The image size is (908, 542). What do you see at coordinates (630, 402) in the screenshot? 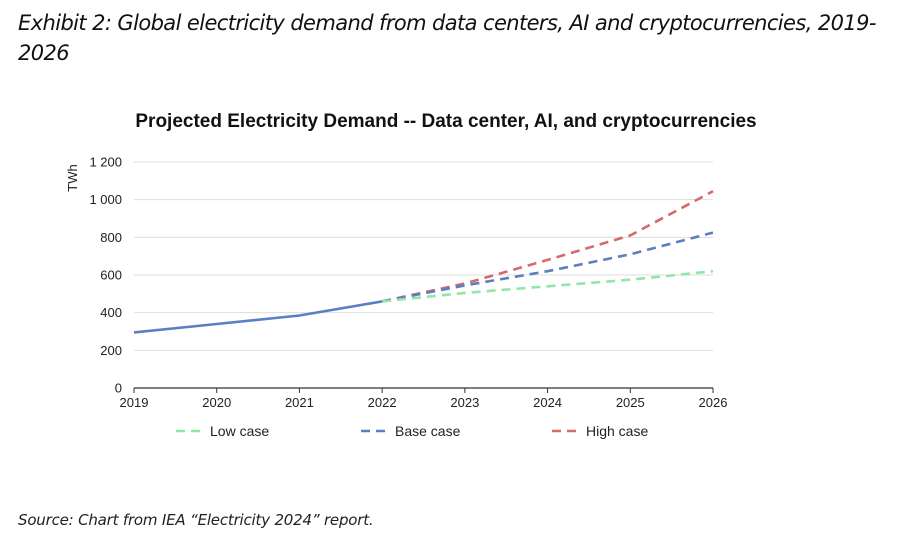
I see `x-tick-label: 2025` at bounding box center [630, 402].